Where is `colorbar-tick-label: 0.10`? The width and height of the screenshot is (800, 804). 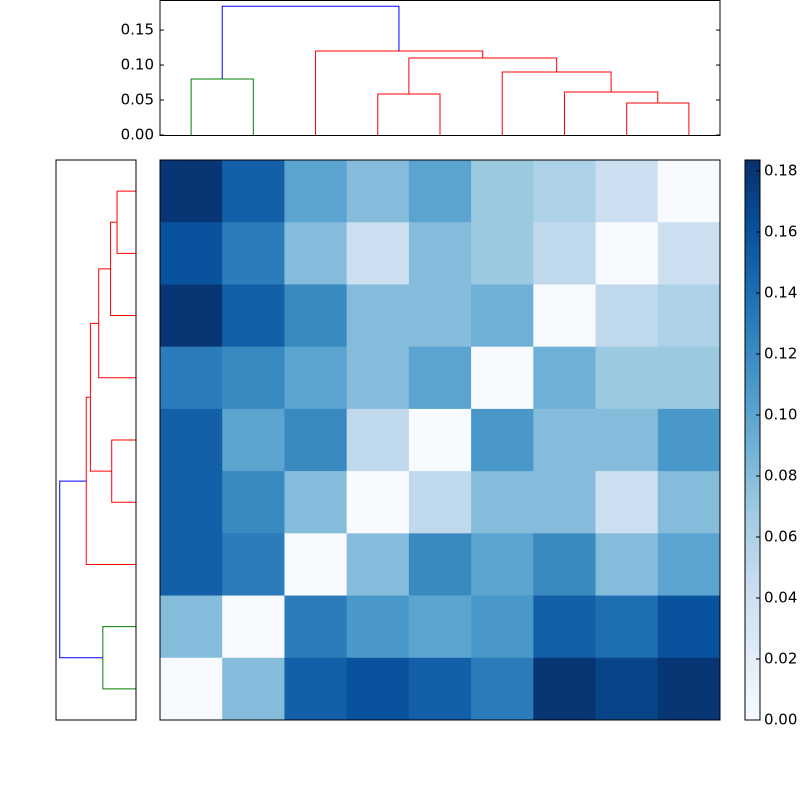 colorbar-tick-label: 0.10 is located at coordinates (780, 414).